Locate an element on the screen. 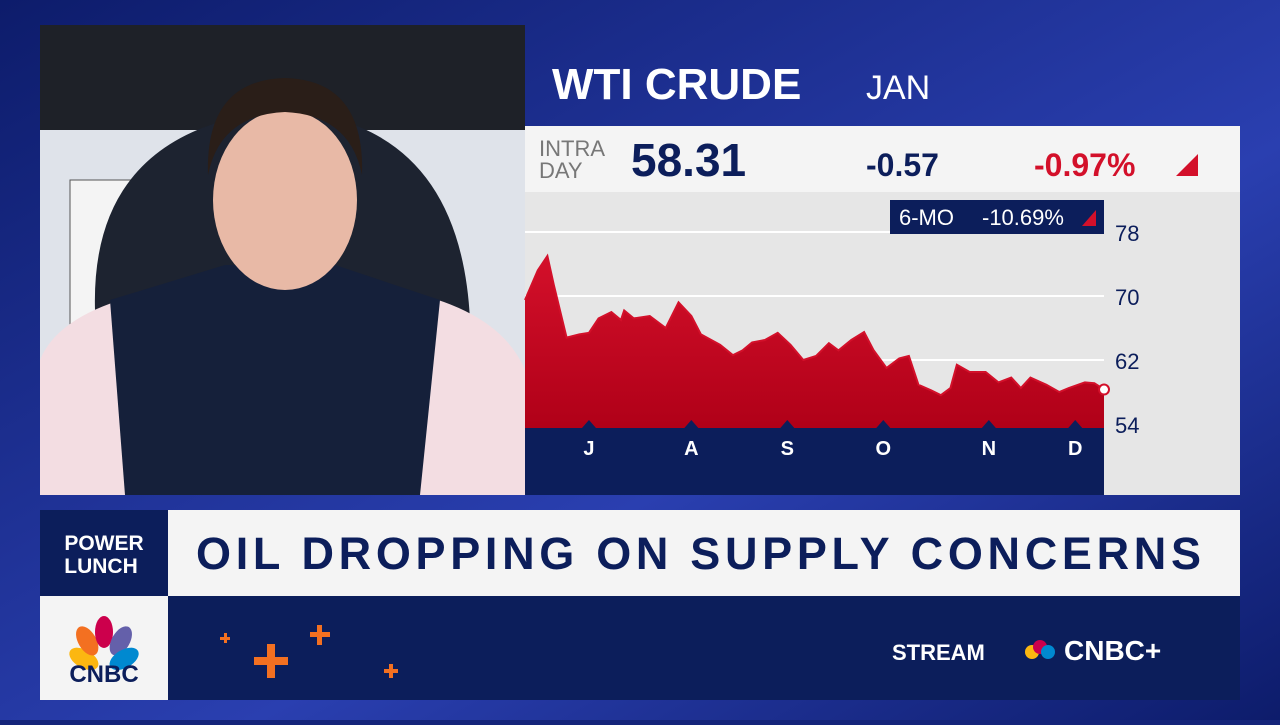 The image size is (1280, 725). x-axis-band is located at coordinates (814, 461).